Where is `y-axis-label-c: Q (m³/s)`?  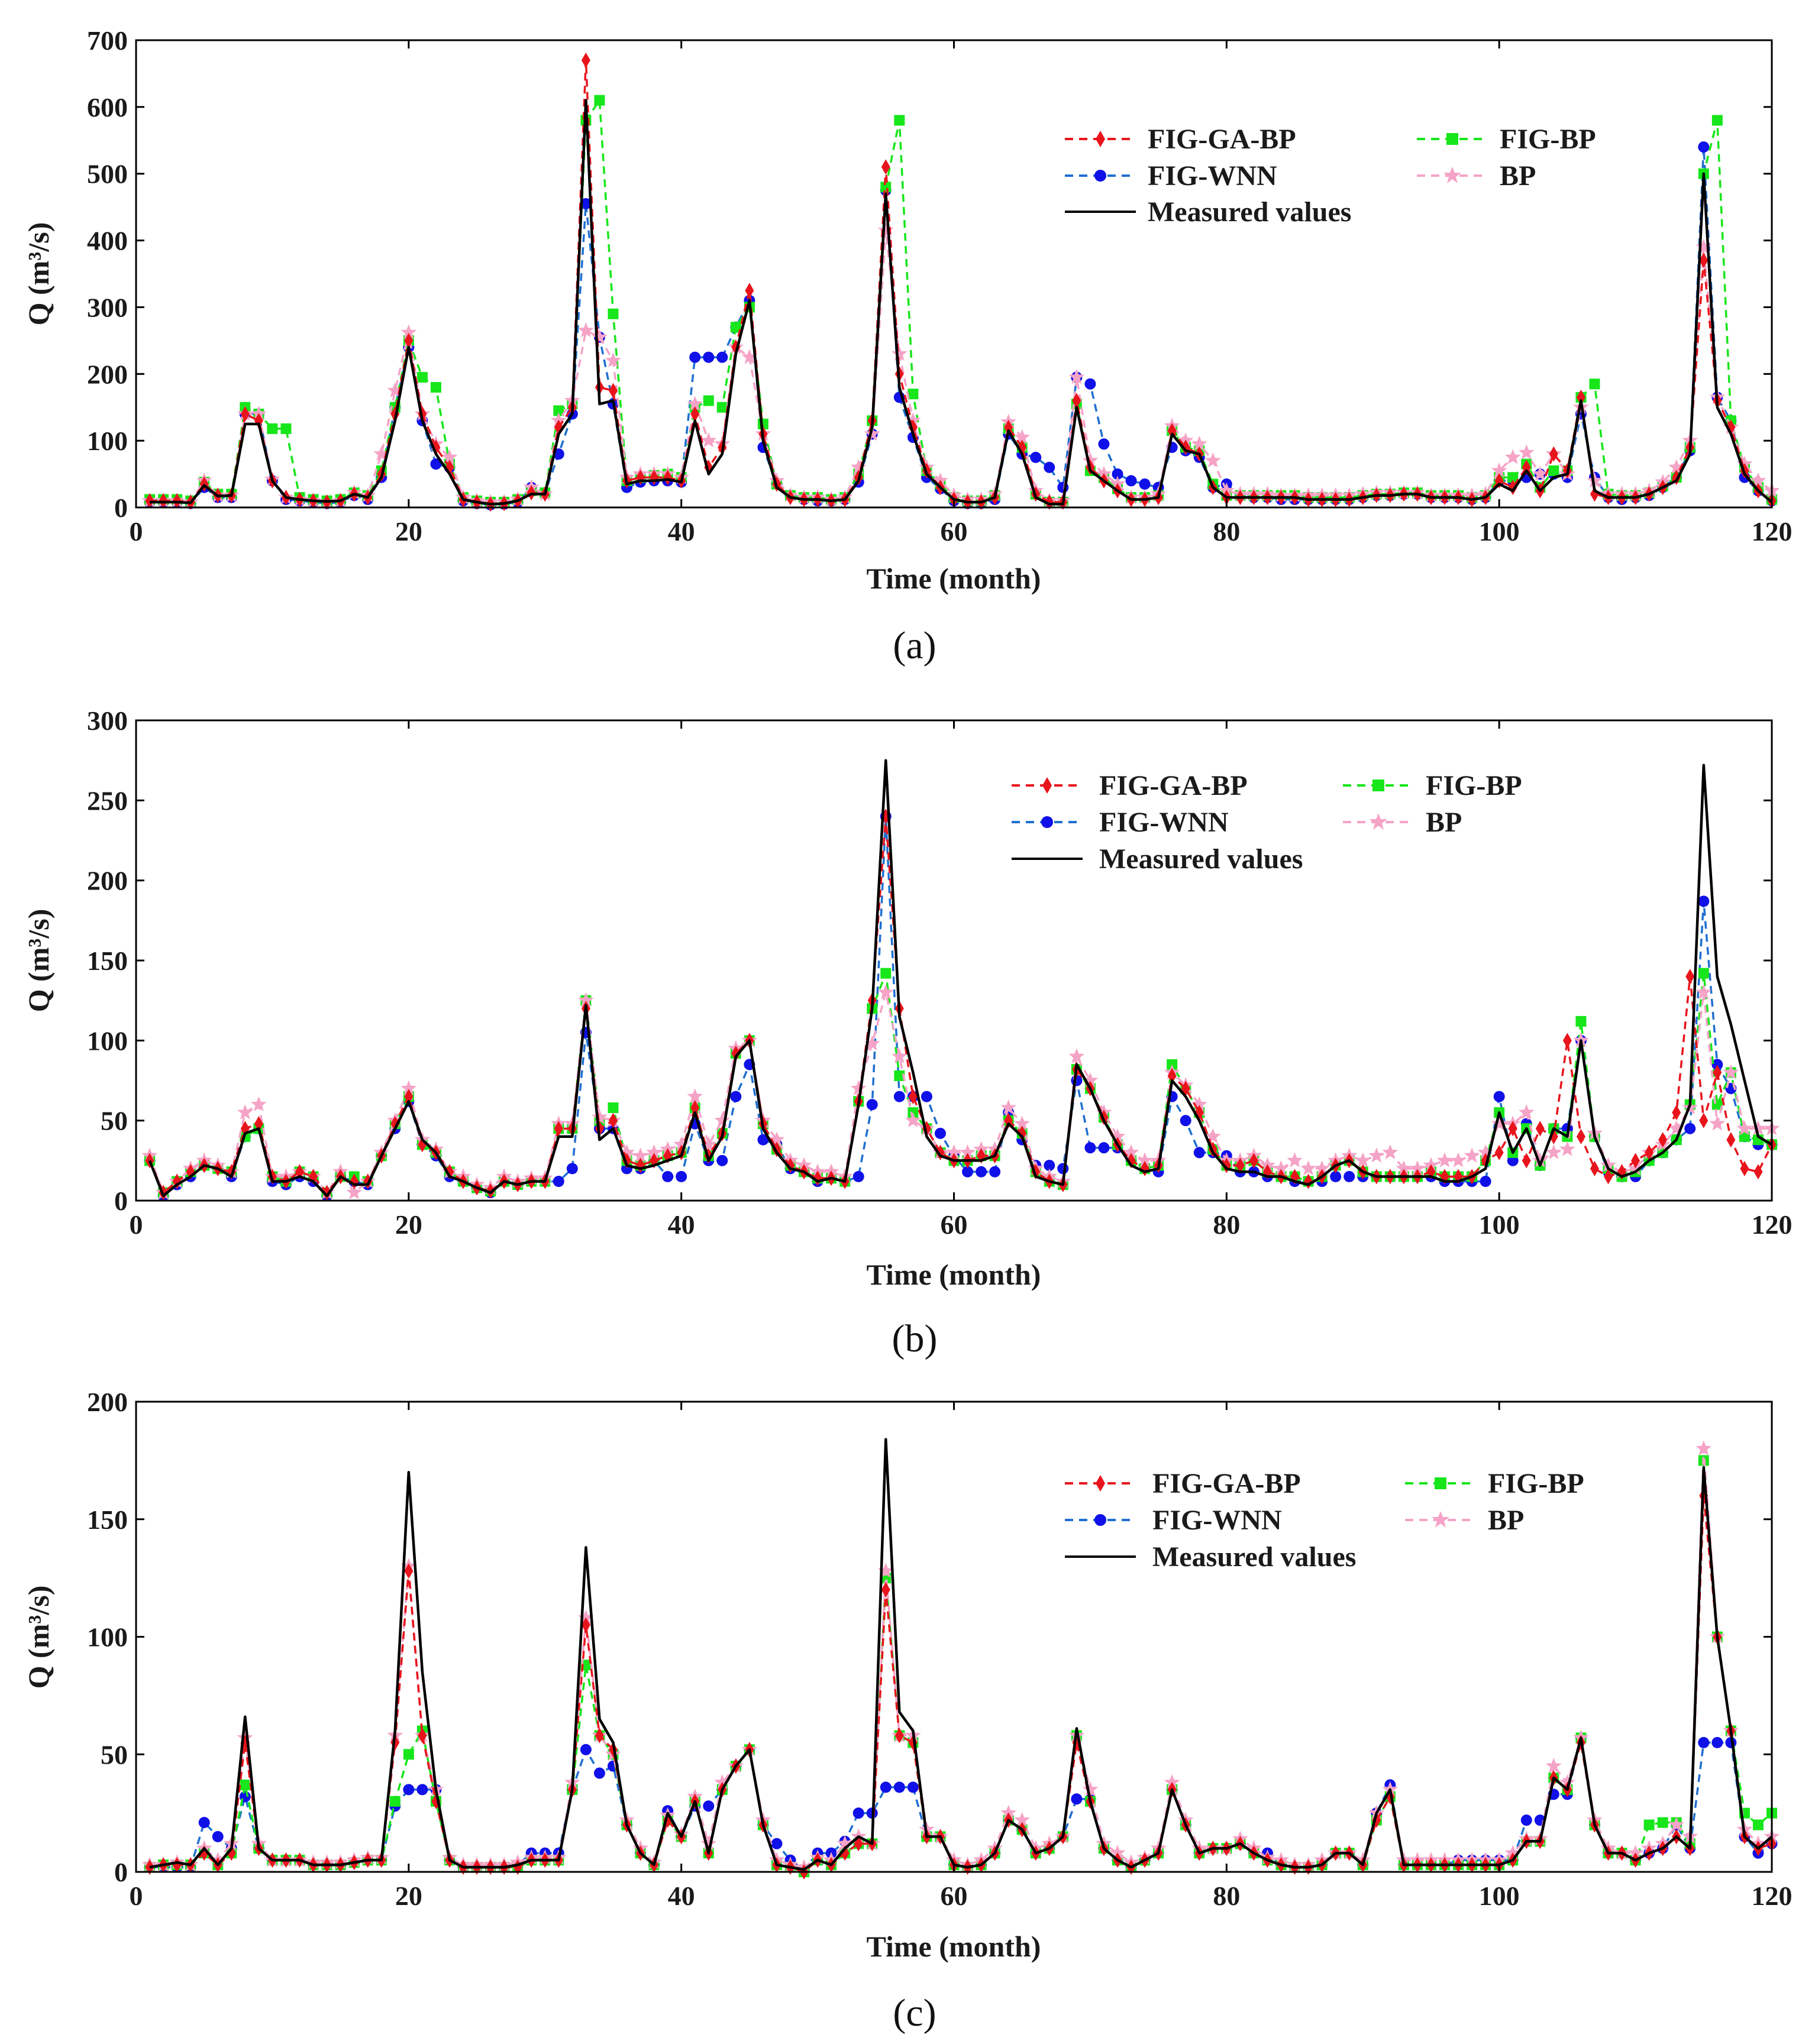
y-axis-label-c: Q (m³/s) is located at coordinates (38, 1637).